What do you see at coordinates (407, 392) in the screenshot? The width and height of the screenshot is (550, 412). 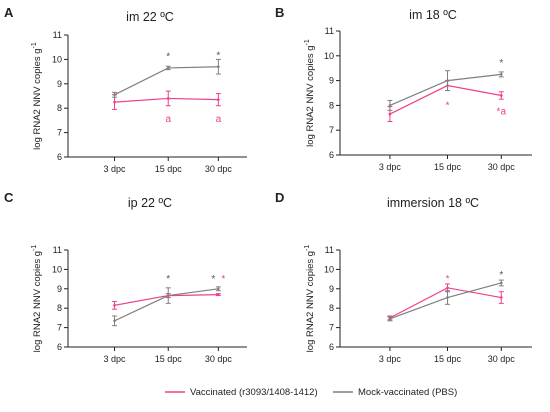 I see `legend-label: Mock-vaccinated (PBS)` at bounding box center [407, 392].